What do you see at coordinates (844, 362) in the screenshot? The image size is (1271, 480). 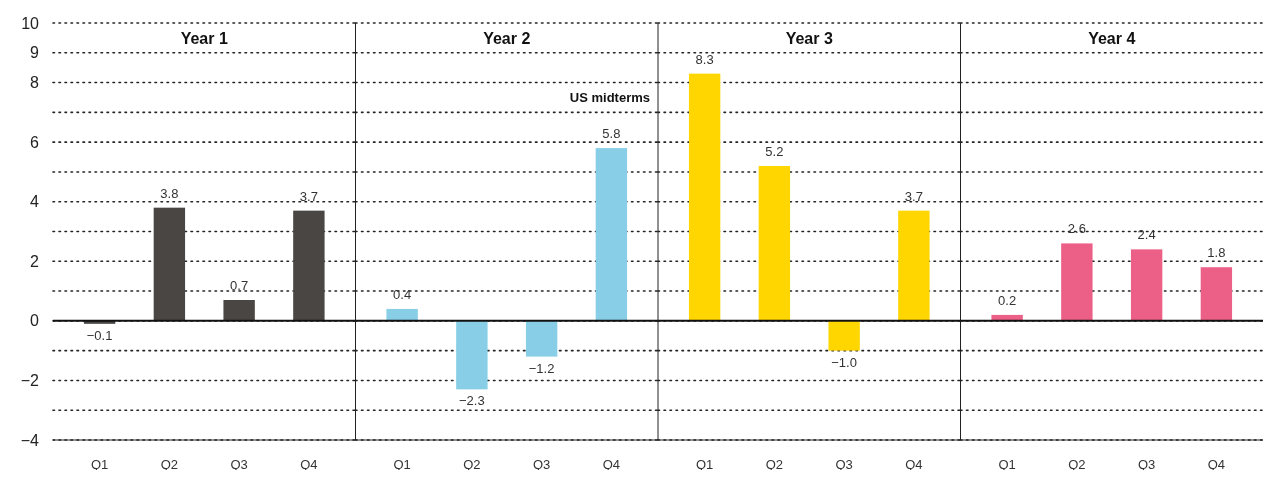 I see `data-label: −1.0` at bounding box center [844, 362].